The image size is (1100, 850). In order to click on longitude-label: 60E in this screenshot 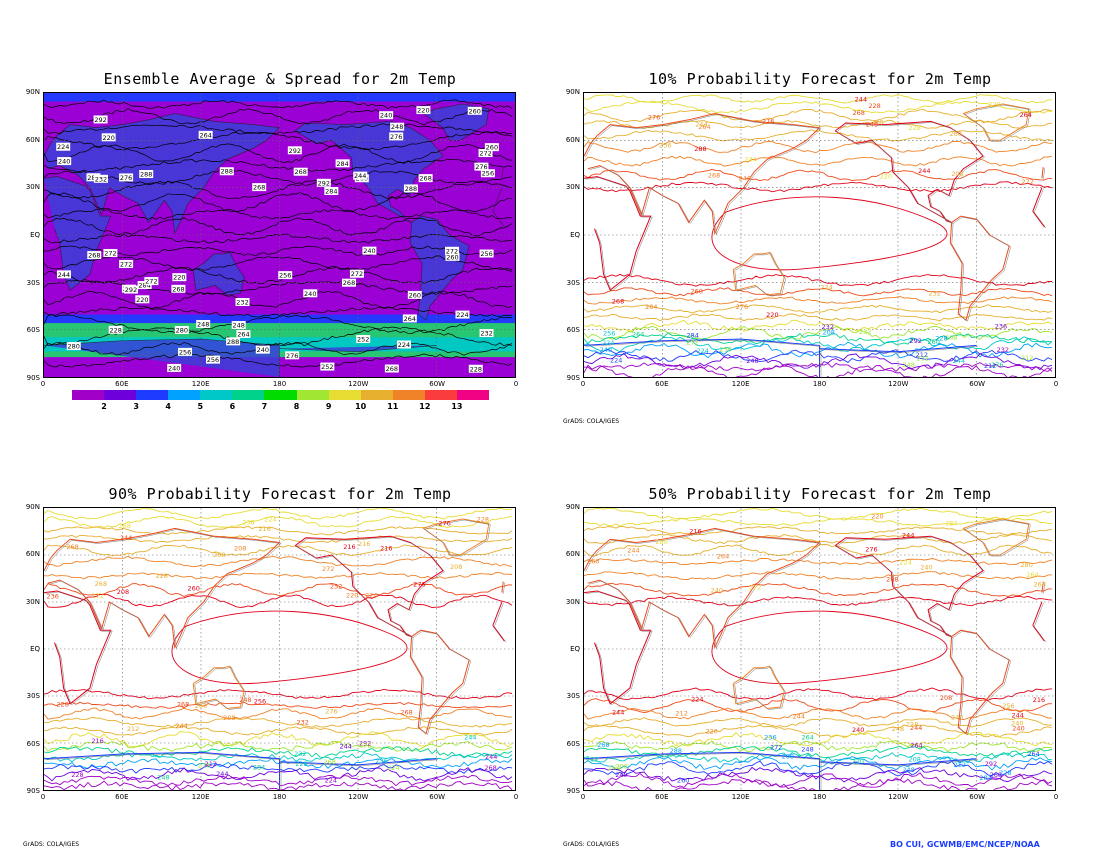, I will do `click(122, 384)`.